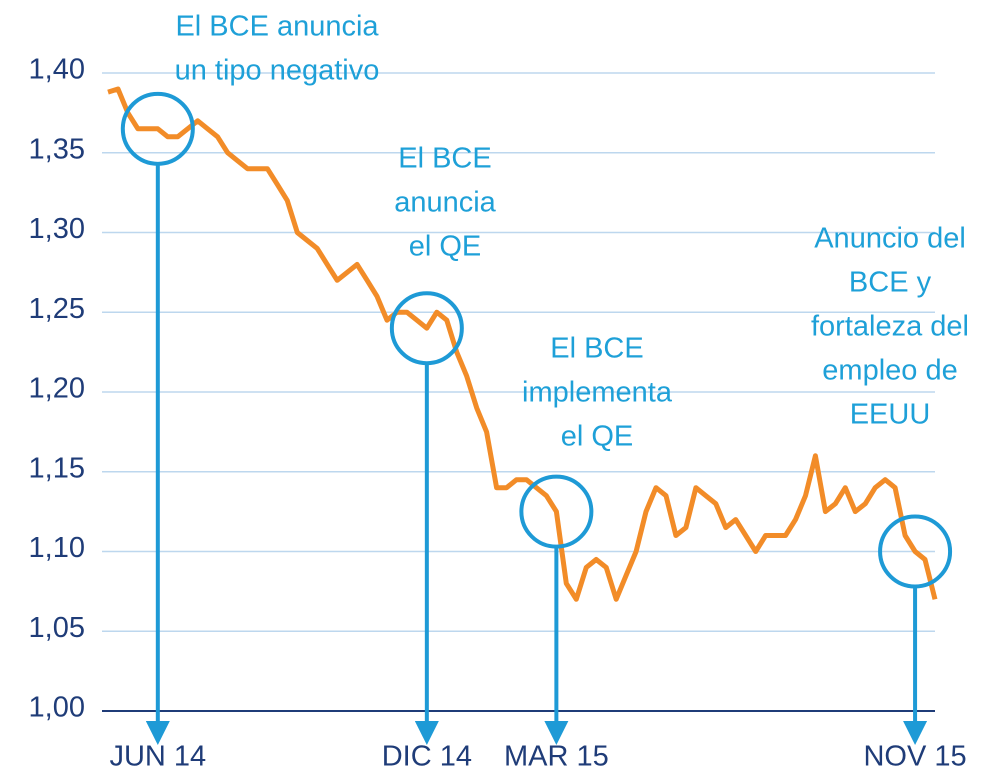 The height and width of the screenshot is (781, 1003). I want to click on y-tick-label: 1,20, so click(57, 389).